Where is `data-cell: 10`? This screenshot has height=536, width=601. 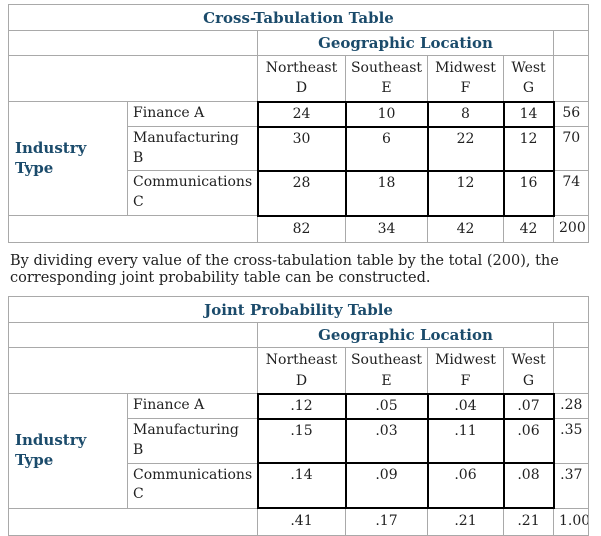 data-cell: 10 is located at coordinates (386, 114).